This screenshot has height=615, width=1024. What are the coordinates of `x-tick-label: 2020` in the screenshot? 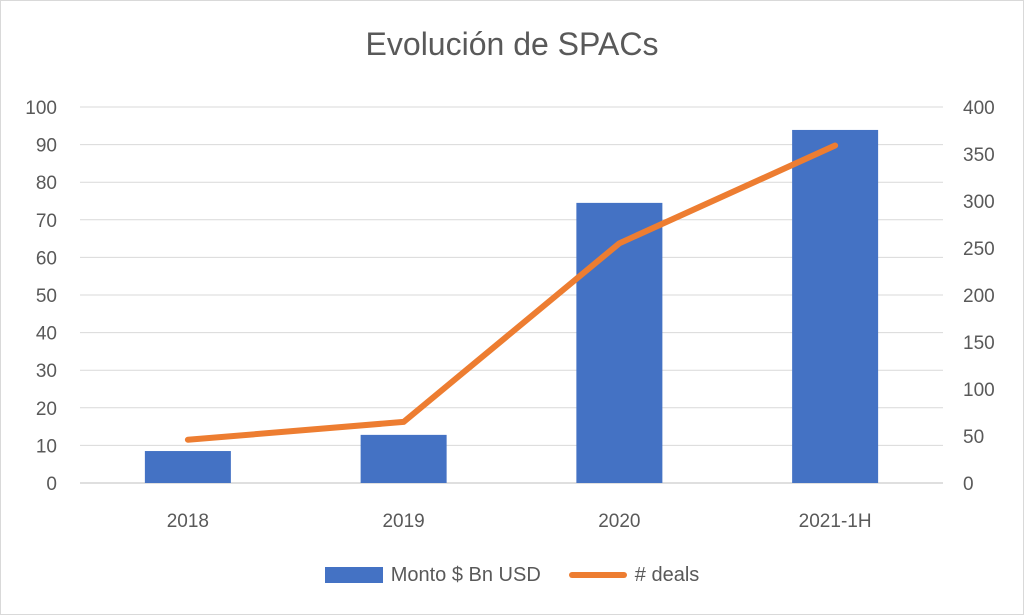 It's located at (619, 521).